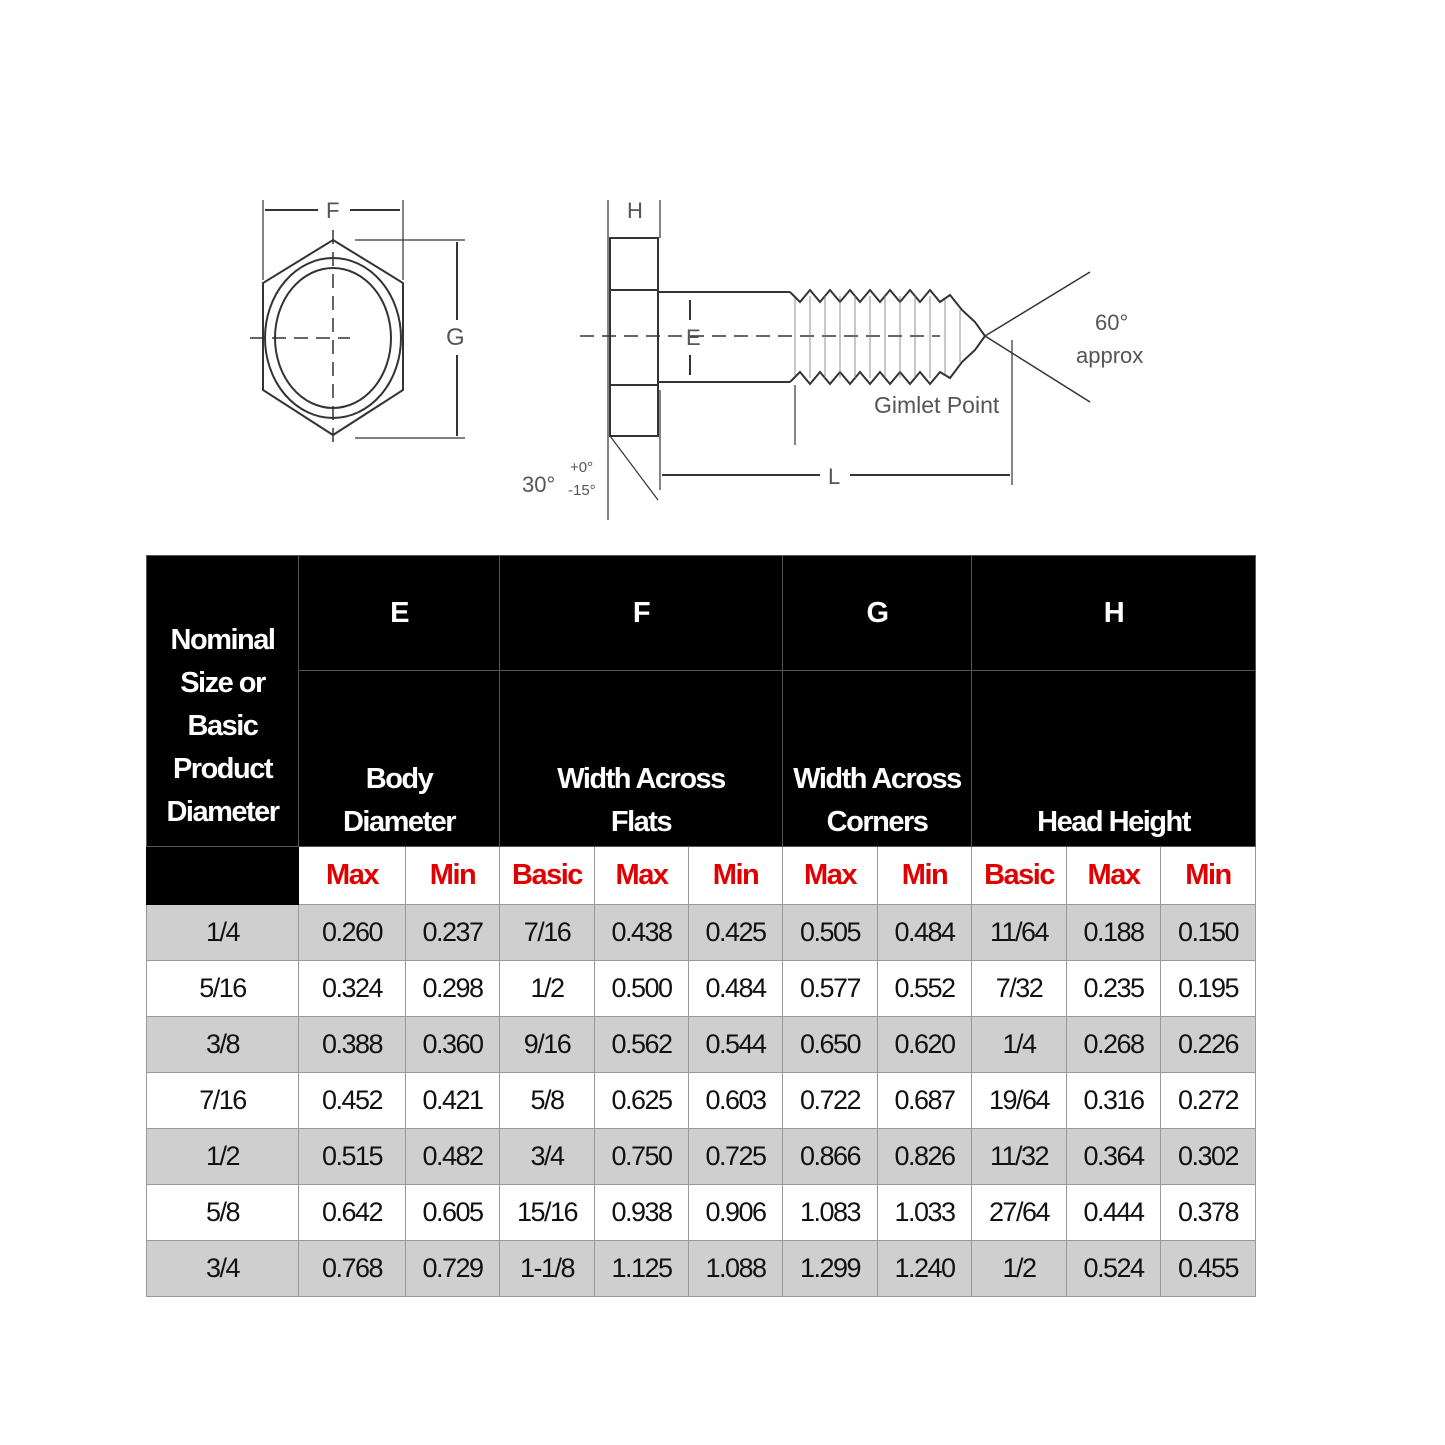  I want to click on value-cell: 0.750, so click(641, 1156).